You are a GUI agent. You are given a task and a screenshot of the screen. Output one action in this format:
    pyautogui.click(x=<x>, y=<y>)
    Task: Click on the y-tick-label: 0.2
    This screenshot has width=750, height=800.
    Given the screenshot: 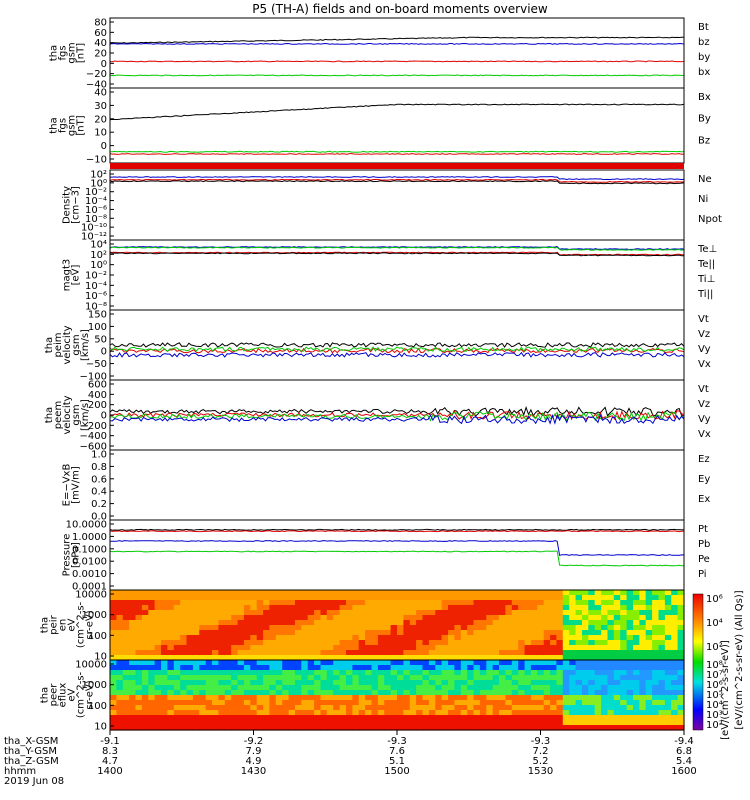 What is the action you would take?
    pyautogui.click(x=99, y=504)
    